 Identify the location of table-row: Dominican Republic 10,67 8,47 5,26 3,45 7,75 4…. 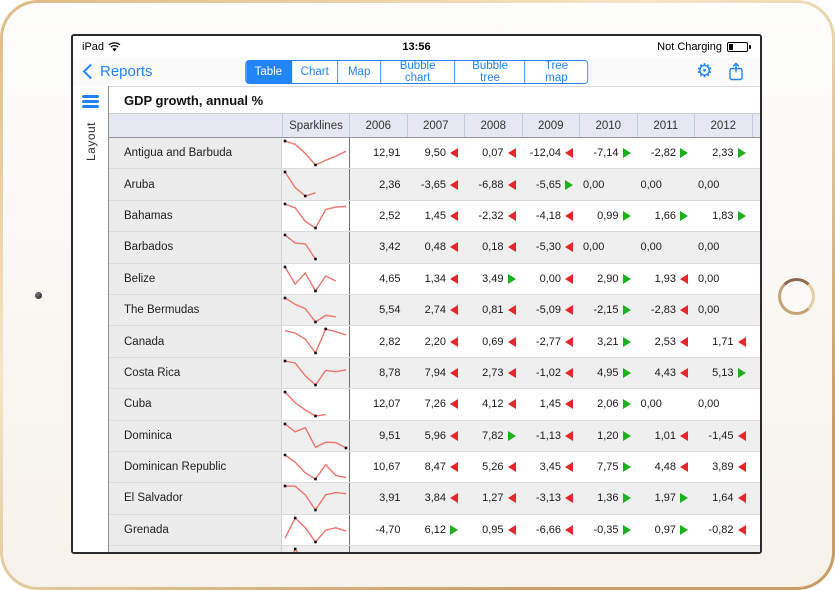
(434, 467).